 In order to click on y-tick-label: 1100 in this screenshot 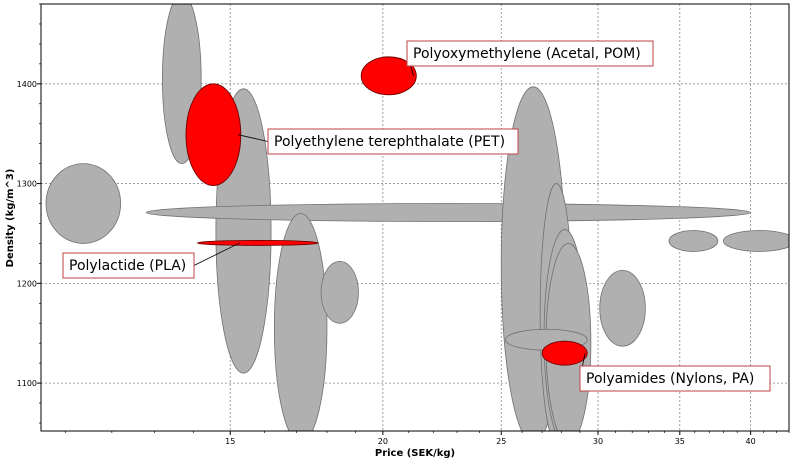, I will do `click(27, 383)`.